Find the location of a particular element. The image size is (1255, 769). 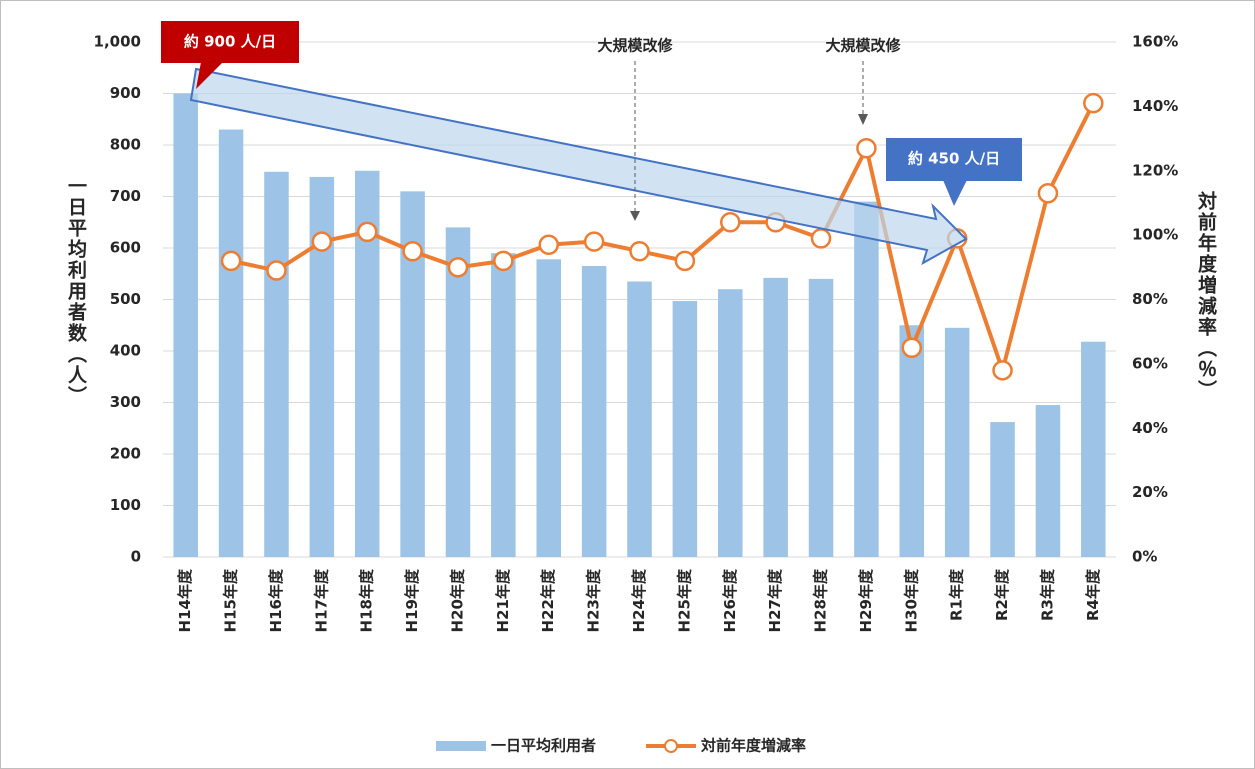

y-tick-label: 0 is located at coordinates (136, 557).